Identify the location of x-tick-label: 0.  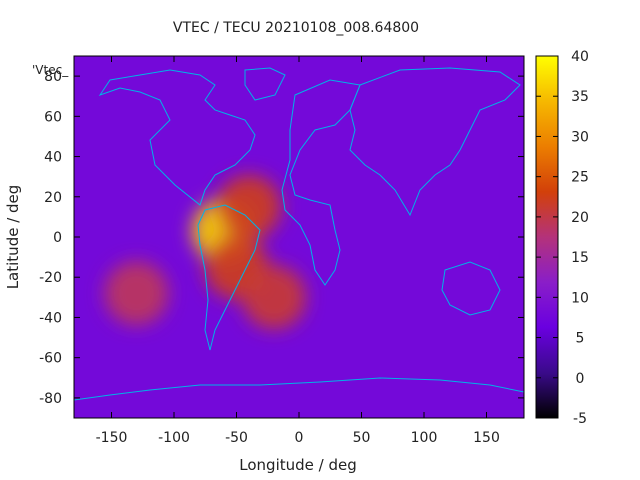
(299, 438).